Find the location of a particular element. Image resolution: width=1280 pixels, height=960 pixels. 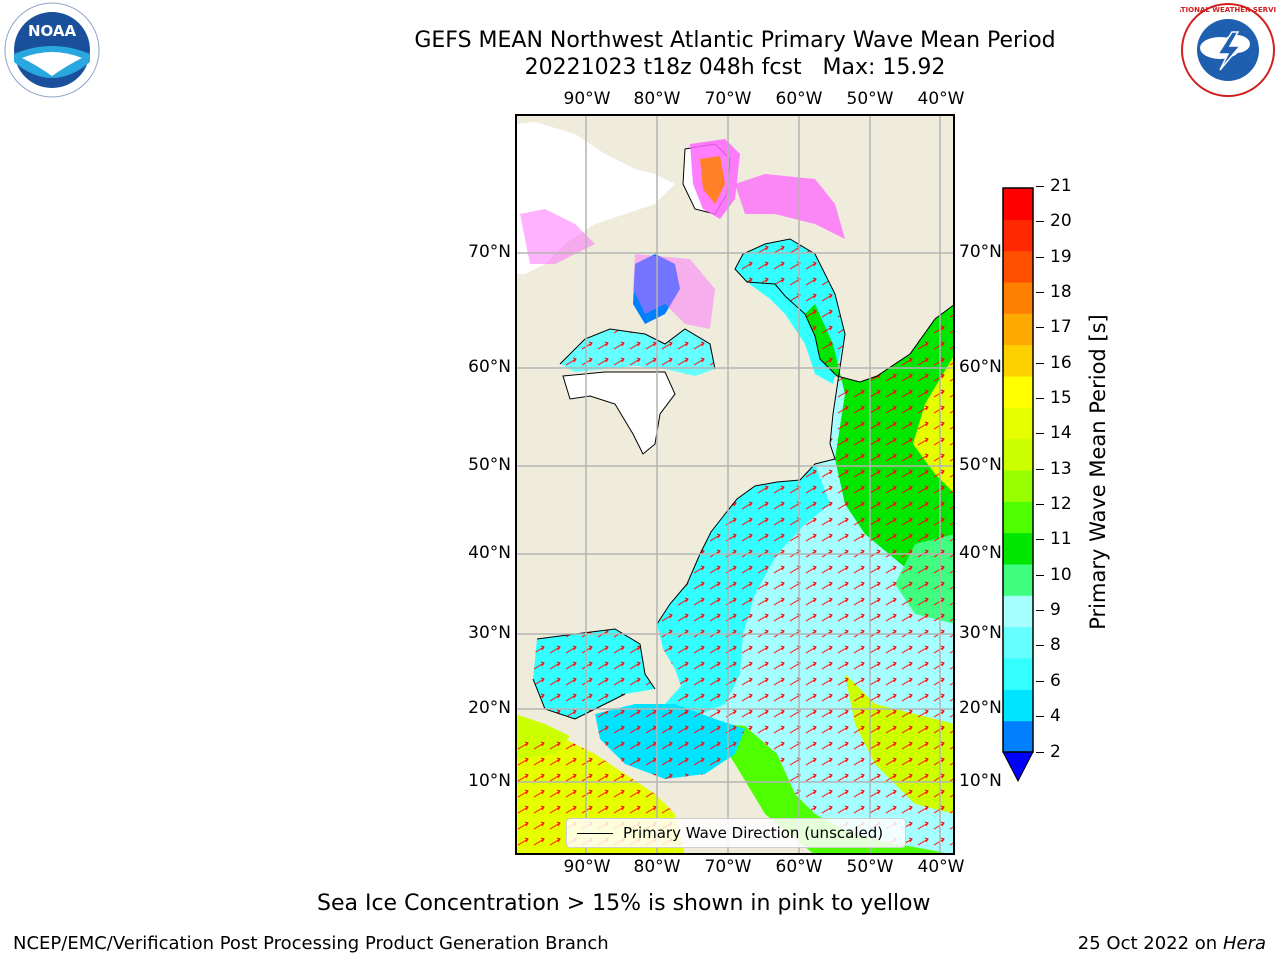

lon-label-top: 50°W is located at coordinates (870, 99).